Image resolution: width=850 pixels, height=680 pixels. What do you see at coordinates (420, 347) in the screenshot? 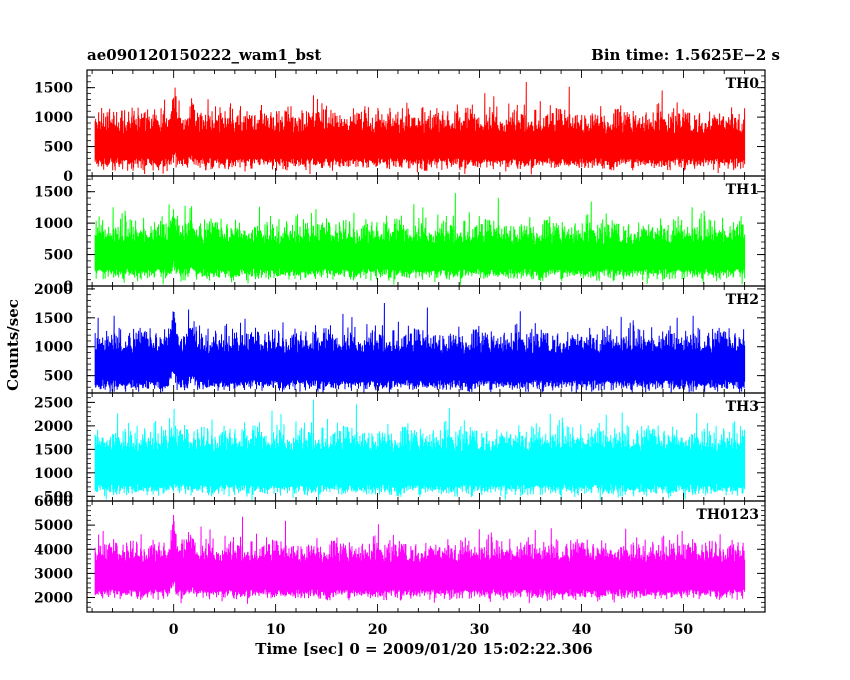
I see `series-trace-th2` at bounding box center [420, 347].